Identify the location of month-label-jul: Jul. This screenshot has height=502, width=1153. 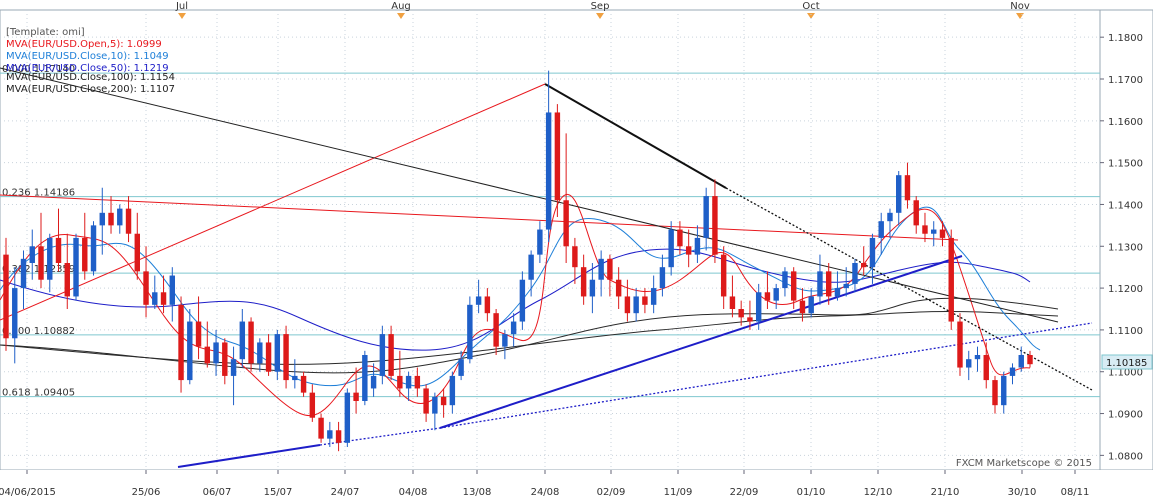
(181, 6).